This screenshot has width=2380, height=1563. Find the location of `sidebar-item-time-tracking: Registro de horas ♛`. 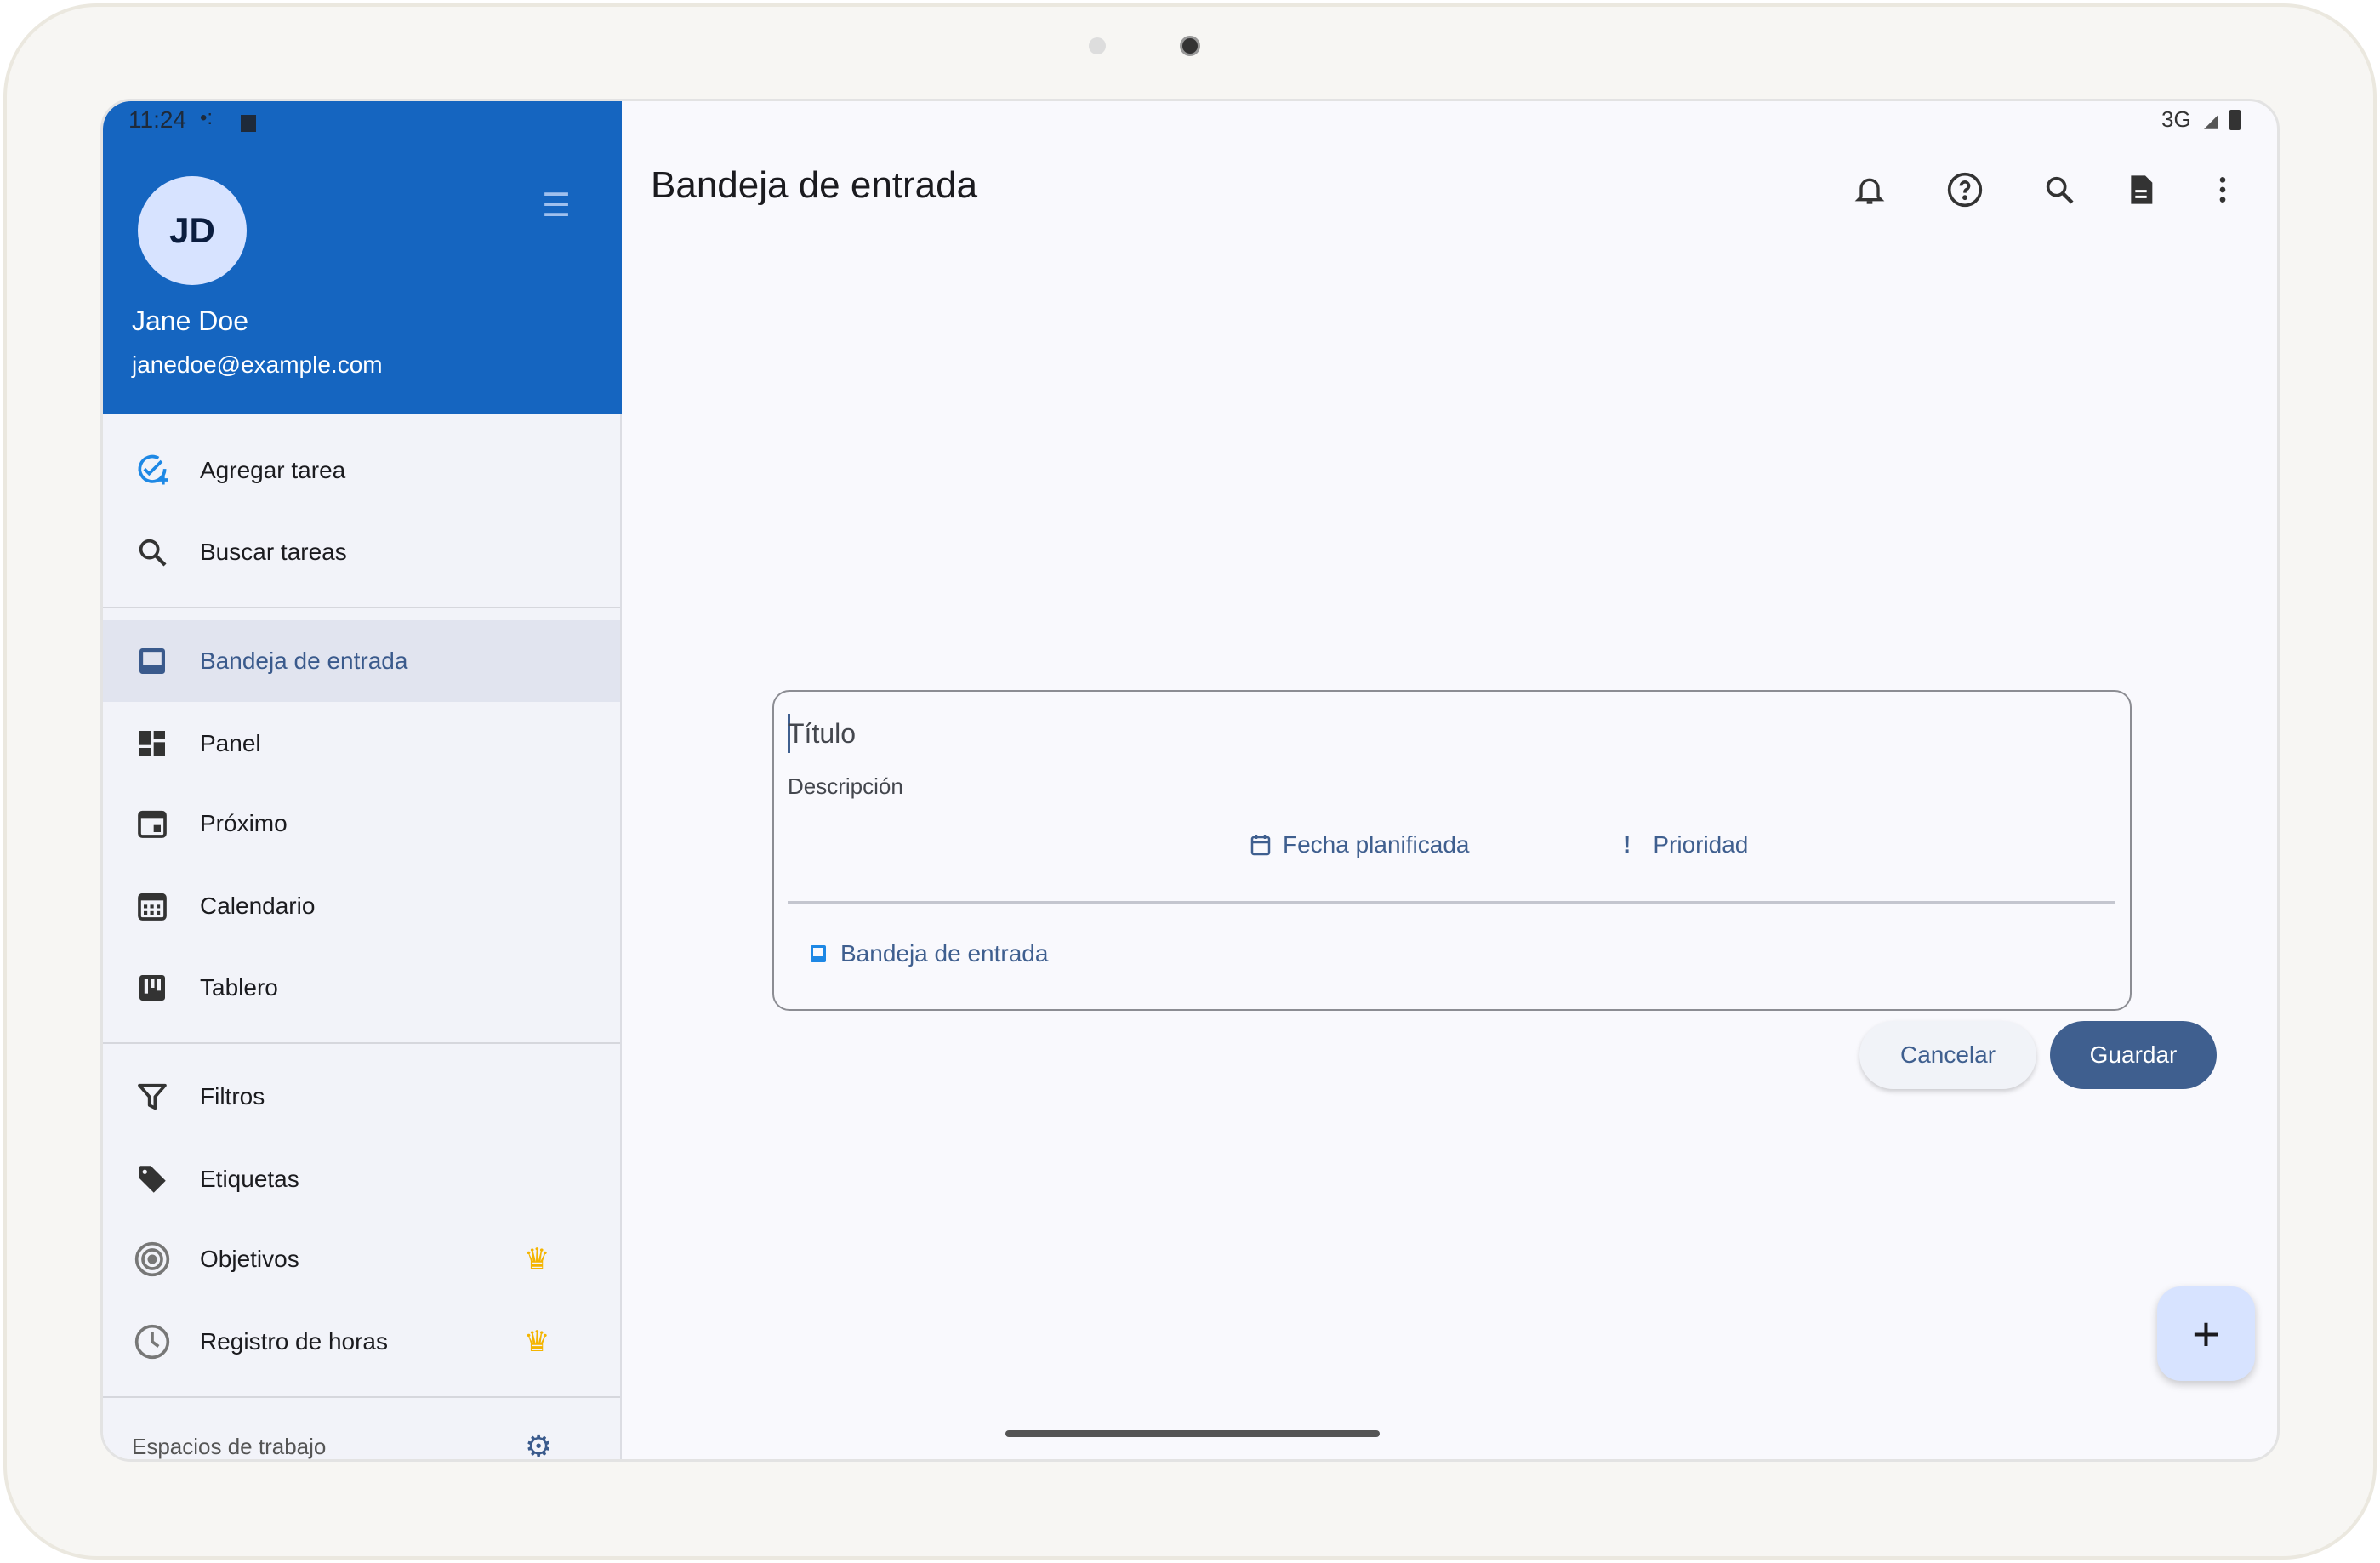

sidebar-item-time-tracking: Registro de horas ♛ is located at coordinates (361, 1342).